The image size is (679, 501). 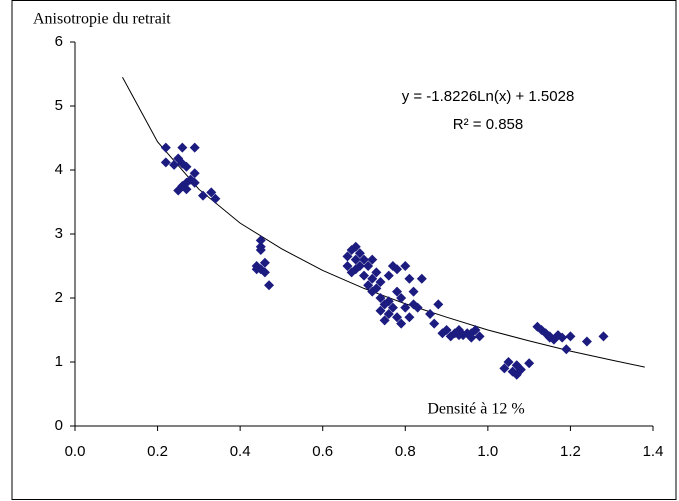 What do you see at coordinates (653, 451) in the screenshot?
I see `x-tick-label: 1.4` at bounding box center [653, 451].